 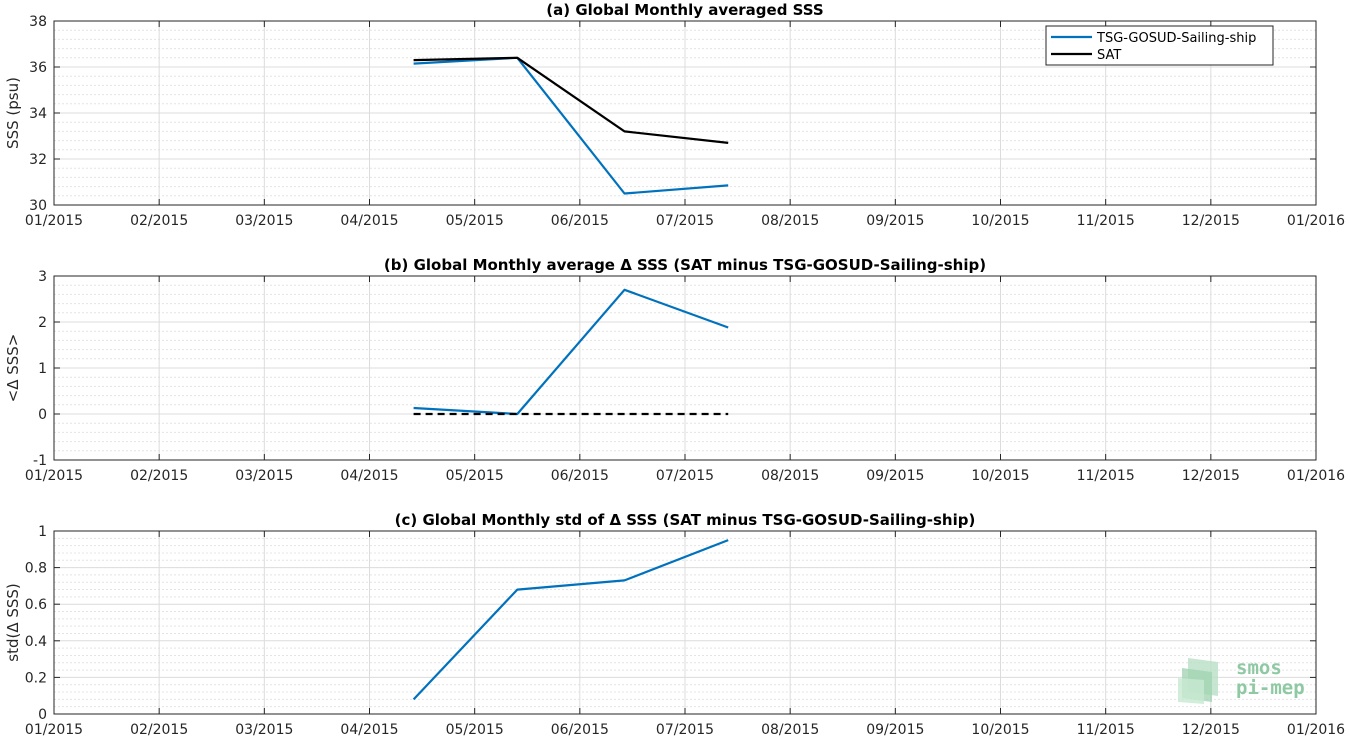 What do you see at coordinates (1270, 688) in the screenshot?
I see `logo-line-2: pi-mep` at bounding box center [1270, 688].